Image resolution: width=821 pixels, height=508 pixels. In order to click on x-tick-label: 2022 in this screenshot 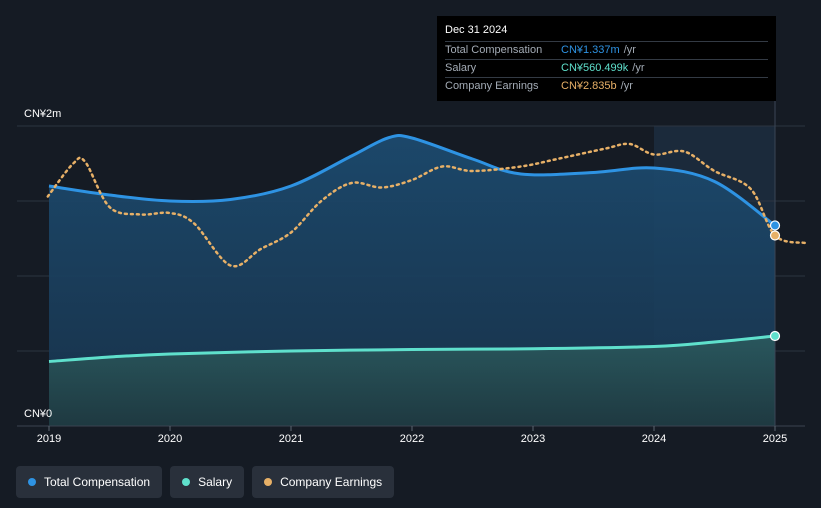, I will do `click(412, 439)`.